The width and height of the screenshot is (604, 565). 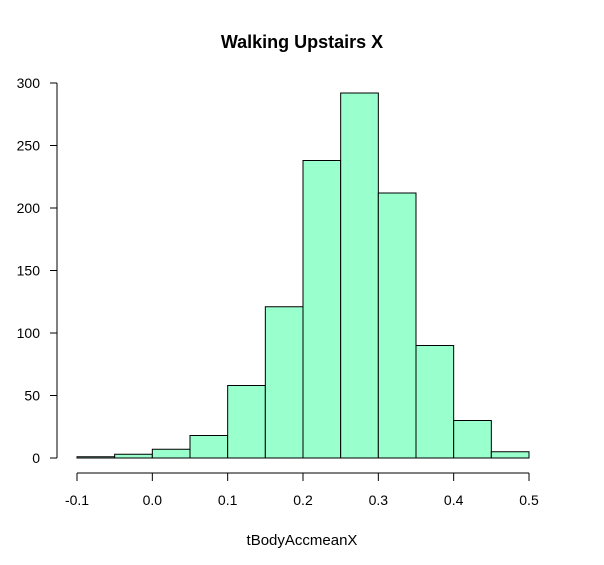 I want to click on y-tick-label: 50, so click(x=32, y=396).